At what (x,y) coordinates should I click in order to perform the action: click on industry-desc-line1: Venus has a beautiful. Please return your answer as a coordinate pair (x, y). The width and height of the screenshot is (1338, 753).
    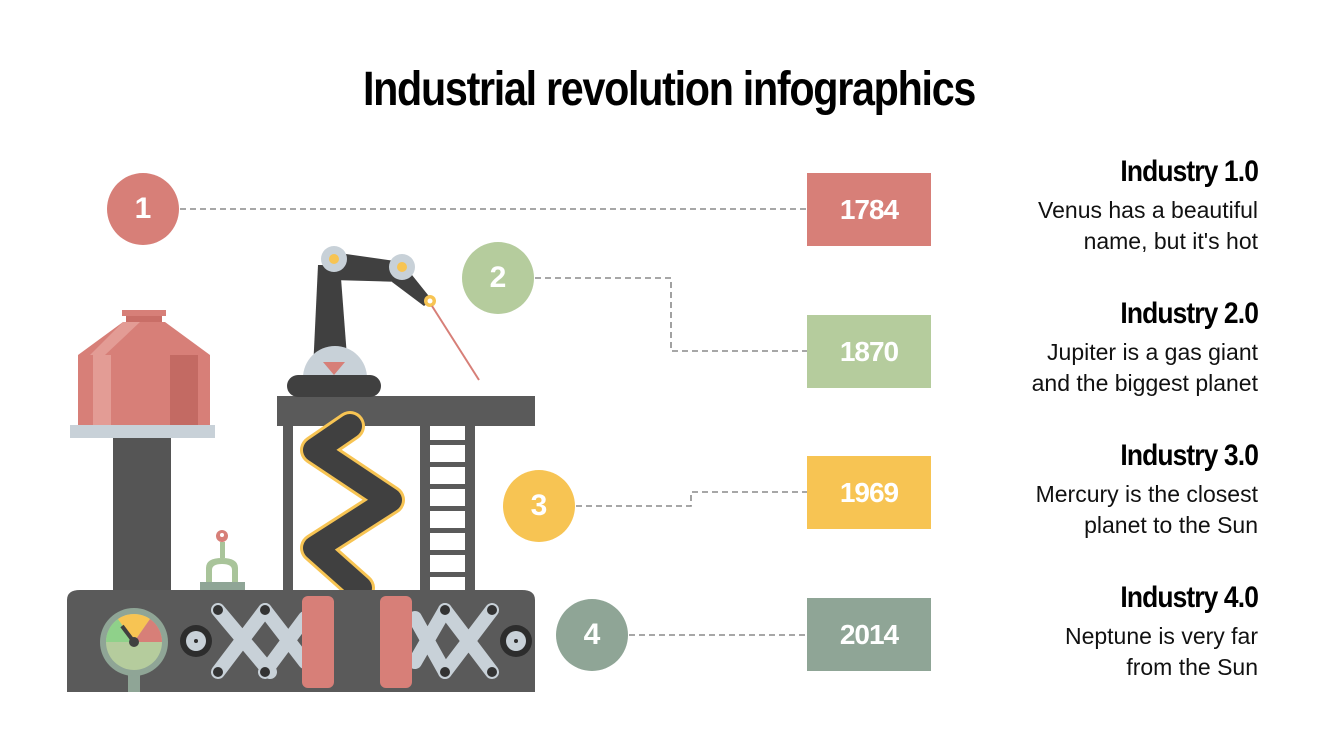
    Looking at the image, I should click on (1148, 210).